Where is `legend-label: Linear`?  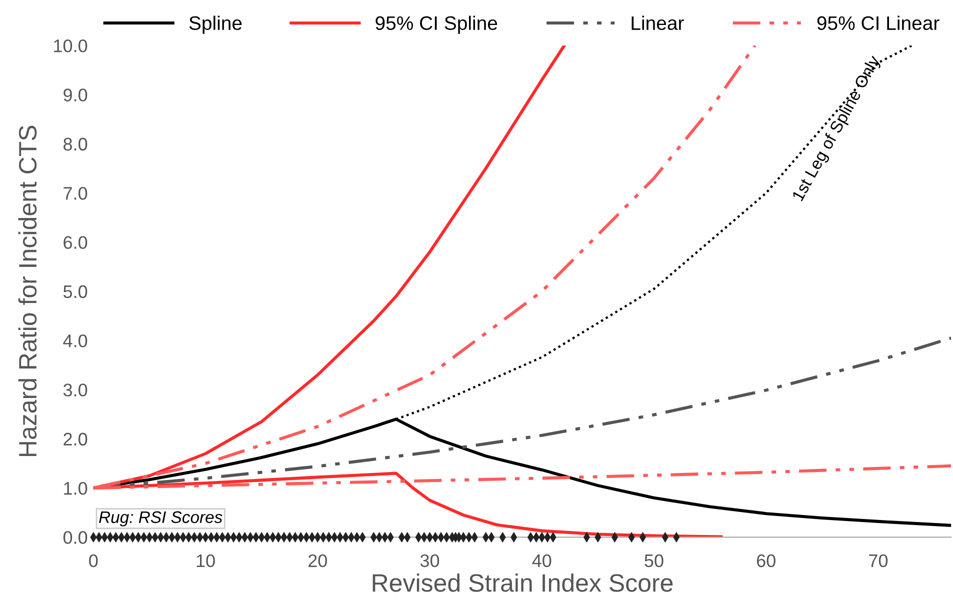
legend-label: Linear is located at coordinates (658, 23).